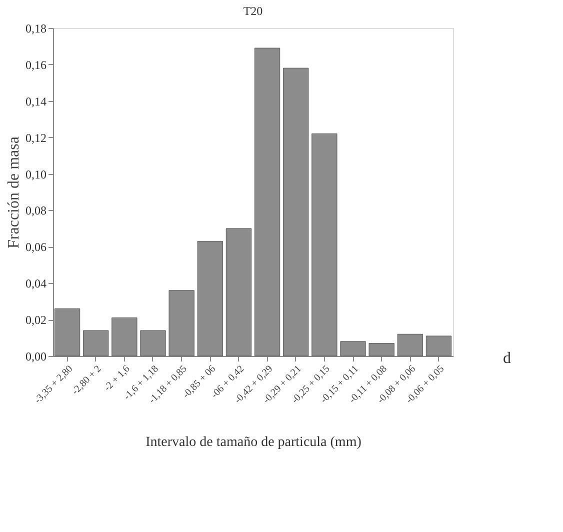 This screenshot has height=532, width=563. Describe the element at coordinates (36, 174) in the screenshot. I see `y-tick-label: 0,10` at that location.